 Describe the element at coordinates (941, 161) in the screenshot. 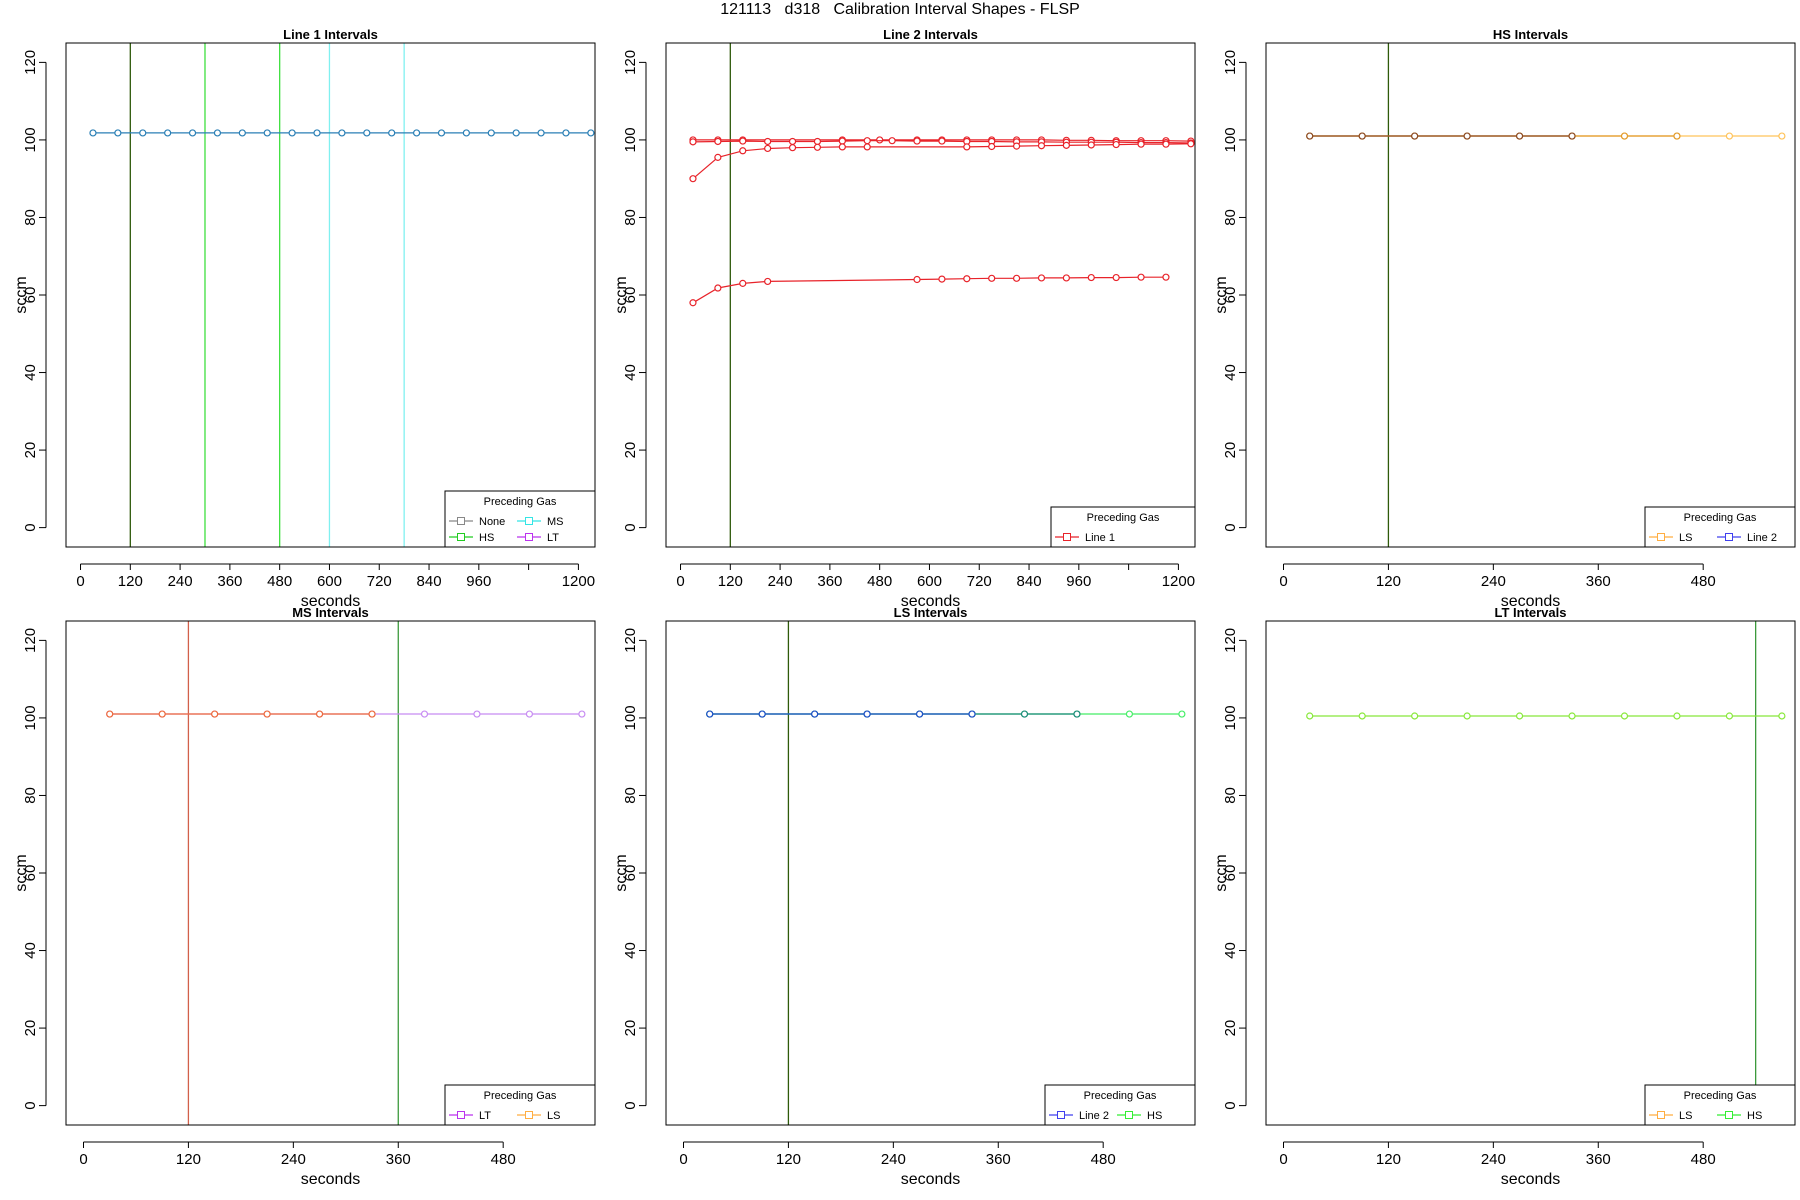

I see `series-line` at that location.